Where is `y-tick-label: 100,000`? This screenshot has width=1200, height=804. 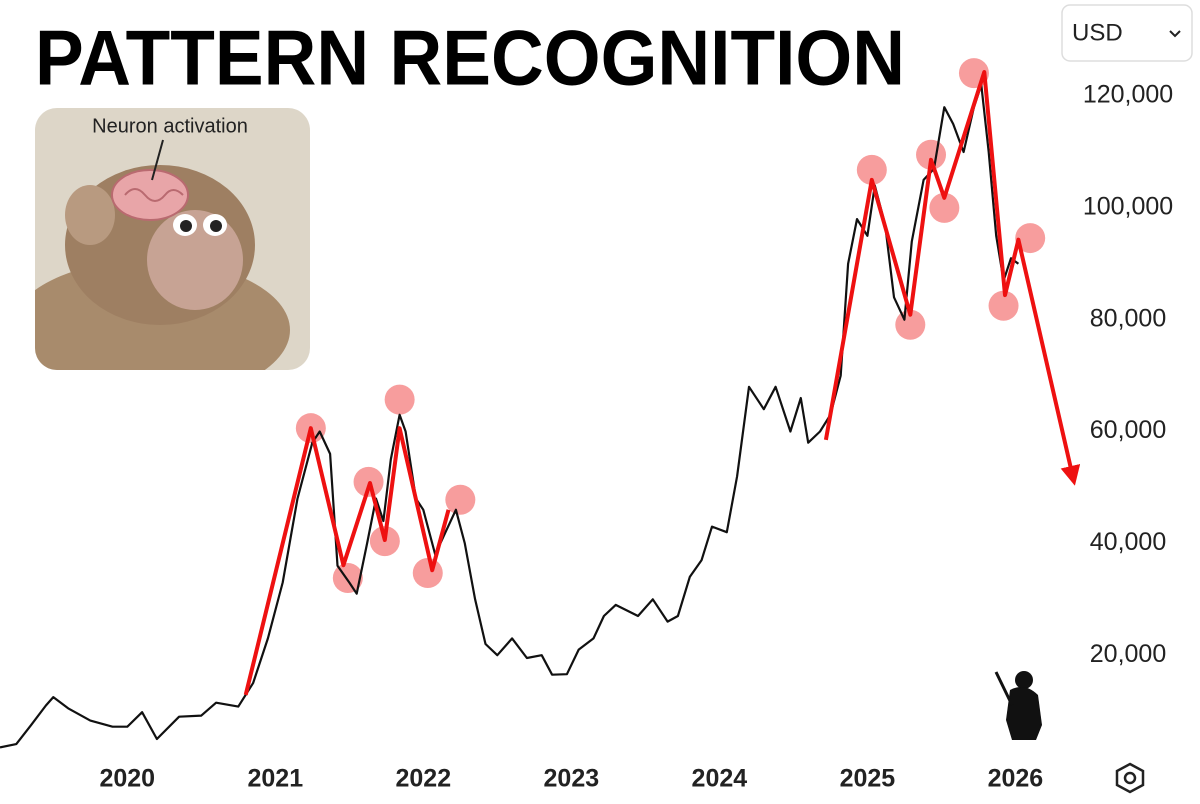
y-tick-label: 100,000 is located at coordinates (1128, 206).